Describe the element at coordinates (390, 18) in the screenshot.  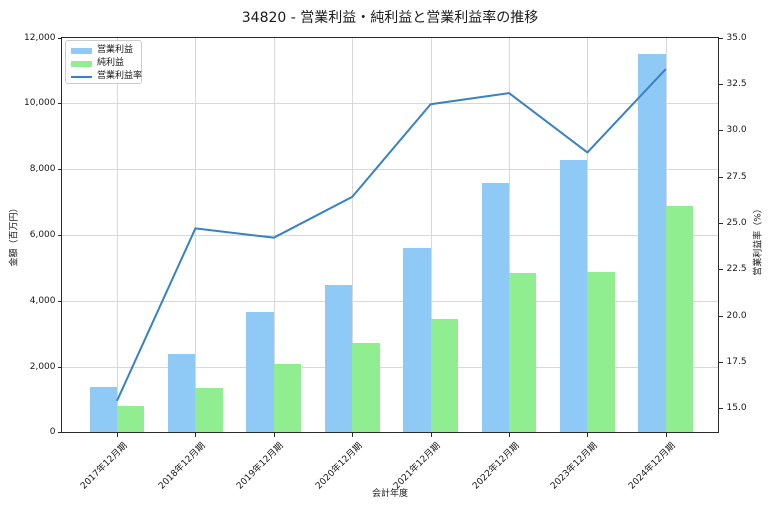
I see `chart-title: 34820 - 営業利益・純利益と営業利益率の推移` at that location.